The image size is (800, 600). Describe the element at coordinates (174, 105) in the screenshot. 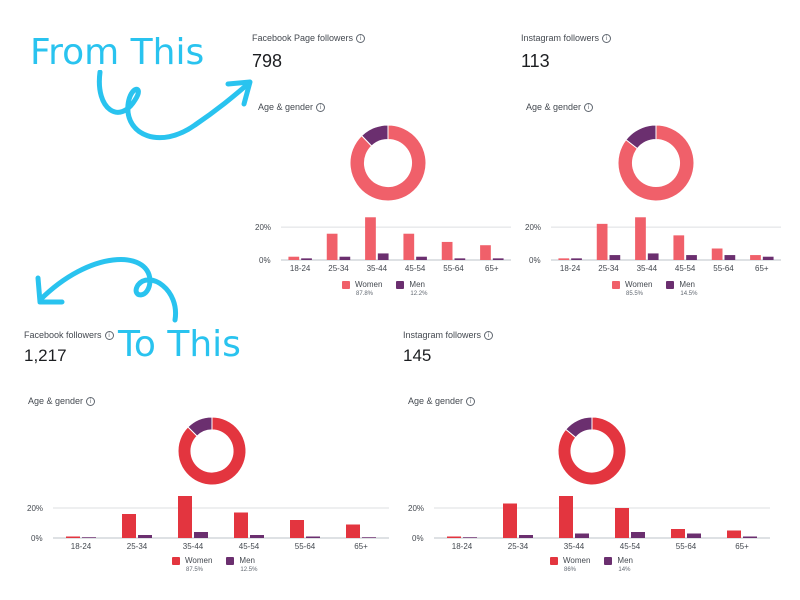

I see `curly-arrow-right-icon` at that location.